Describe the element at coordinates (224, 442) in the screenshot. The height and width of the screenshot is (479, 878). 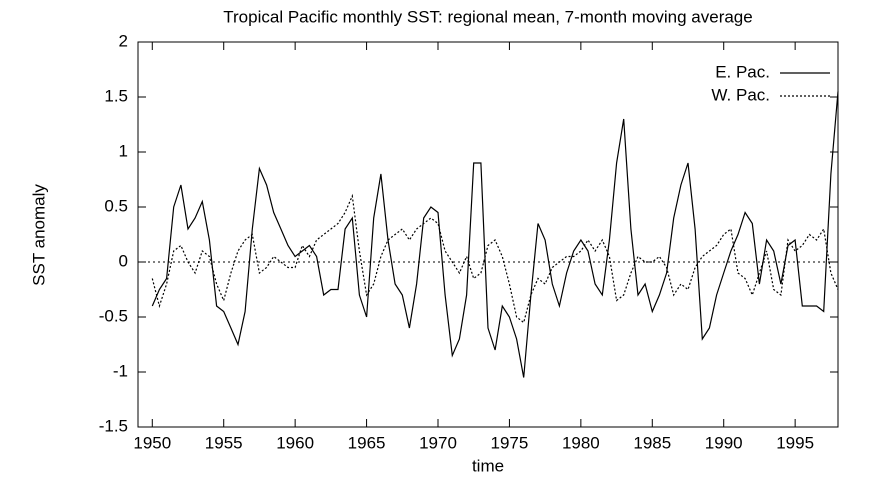
I see `x-tick-label: 1955` at that location.